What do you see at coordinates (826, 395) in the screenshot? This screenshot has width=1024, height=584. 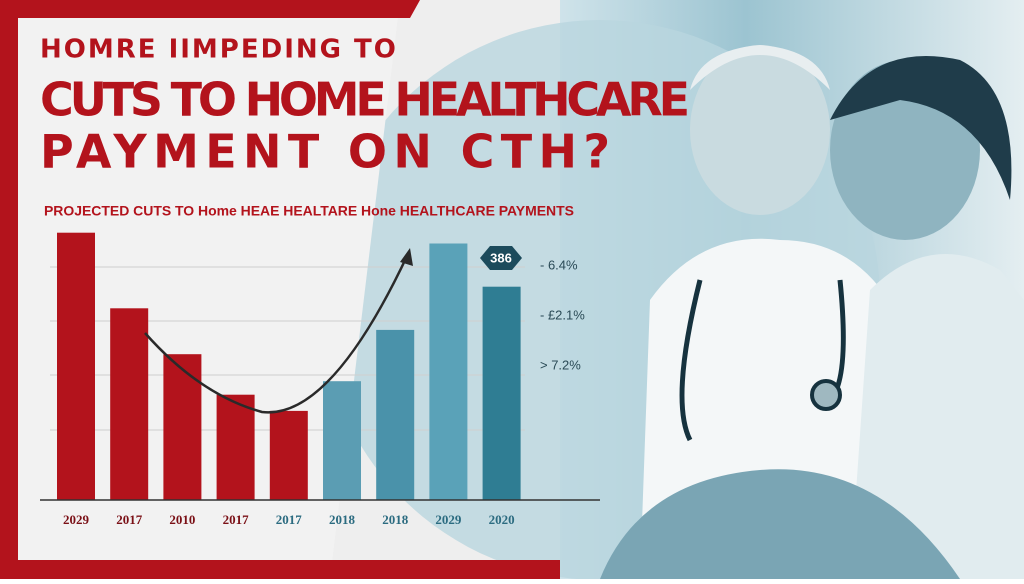 I see `stethoscope-head` at bounding box center [826, 395].